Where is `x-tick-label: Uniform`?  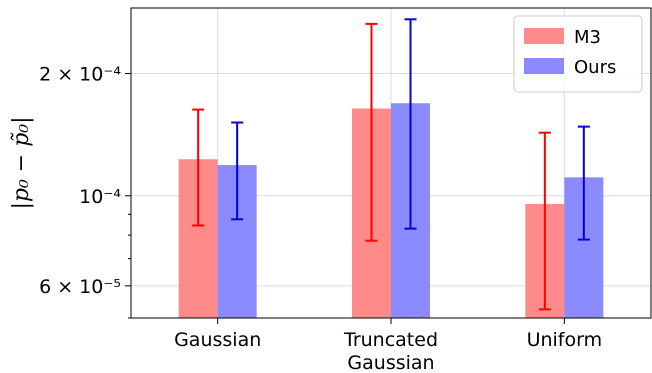
x-tick-label: Uniform is located at coordinates (565, 340).